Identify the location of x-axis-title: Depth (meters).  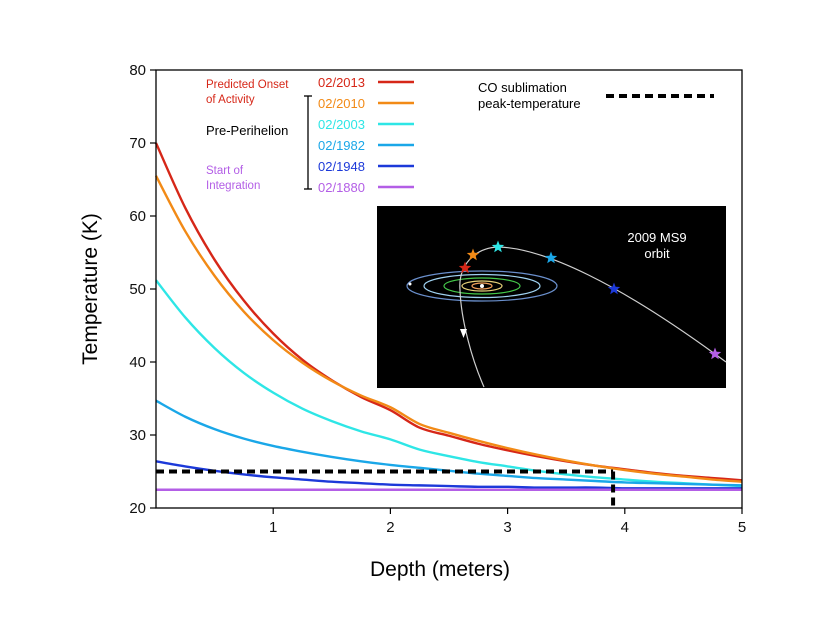
(440, 569).